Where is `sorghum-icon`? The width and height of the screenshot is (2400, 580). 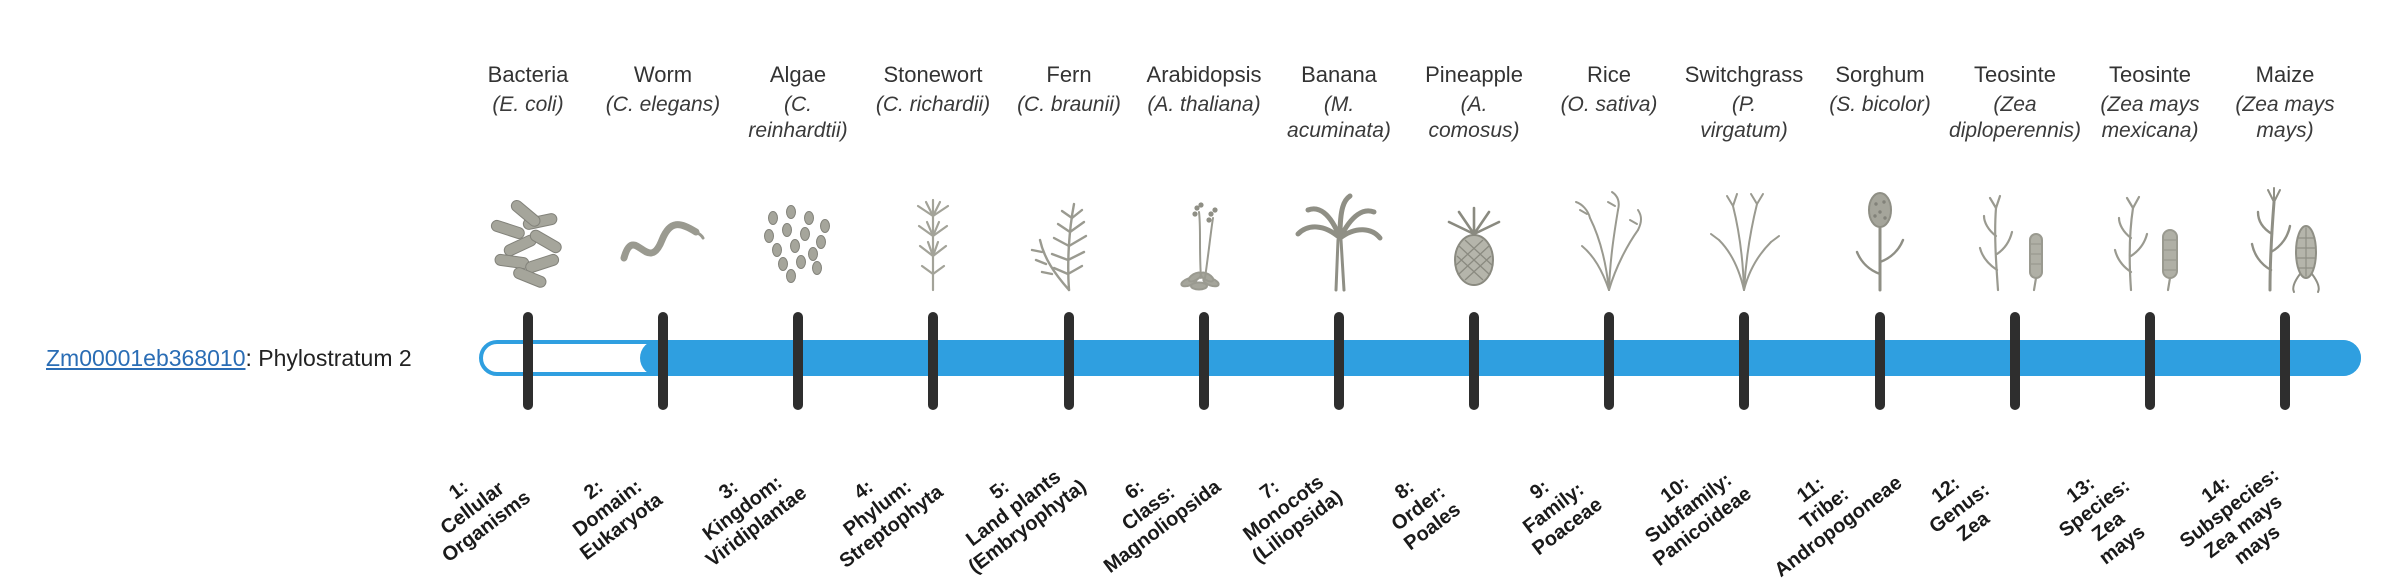
sorghum-icon is located at coordinates (1880, 239).